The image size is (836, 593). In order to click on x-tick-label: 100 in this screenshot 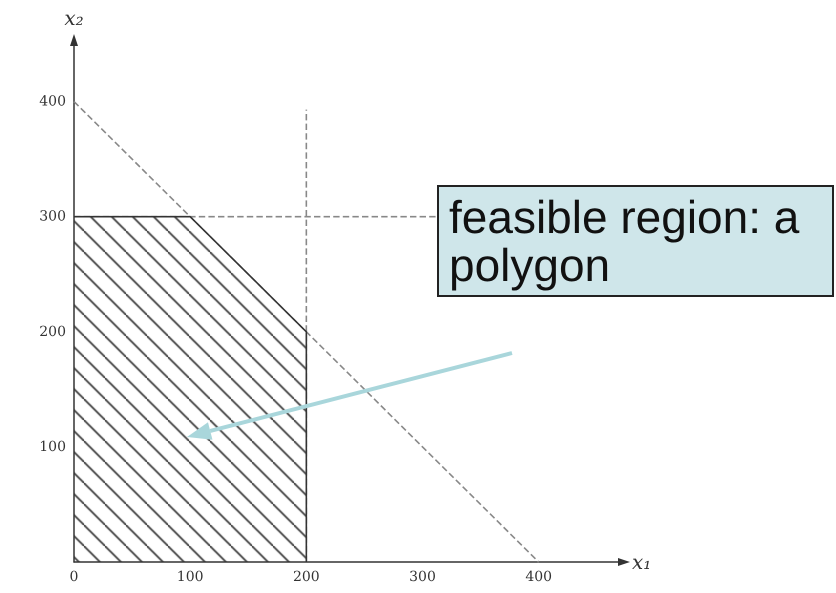, I will do `click(190, 577)`.